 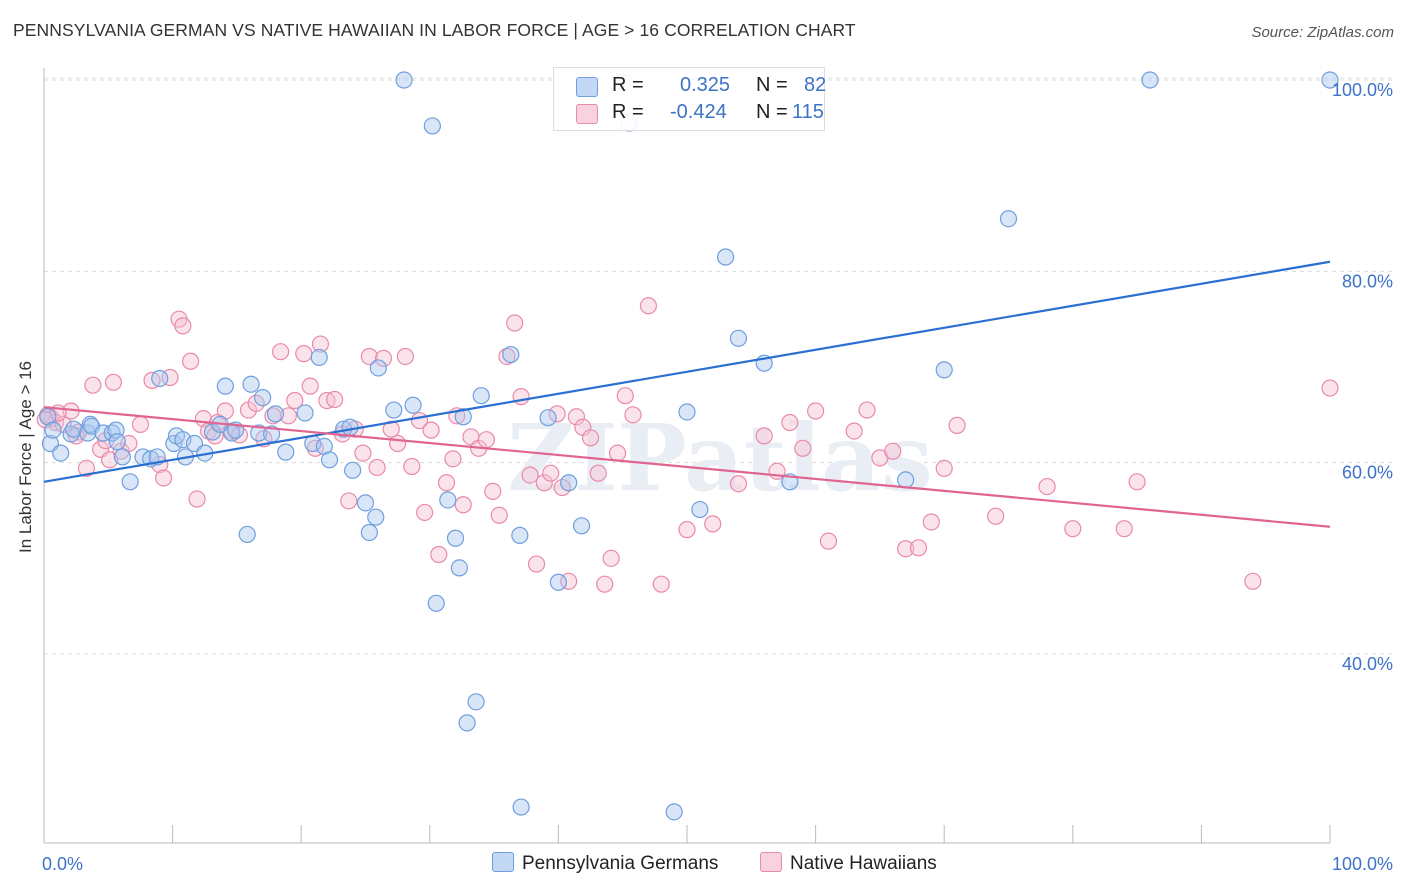 What do you see at coordinates (62, 864) in the screenshot?
I see `x-tick-label-0: 0.0%` at bounding box center [62, 864].